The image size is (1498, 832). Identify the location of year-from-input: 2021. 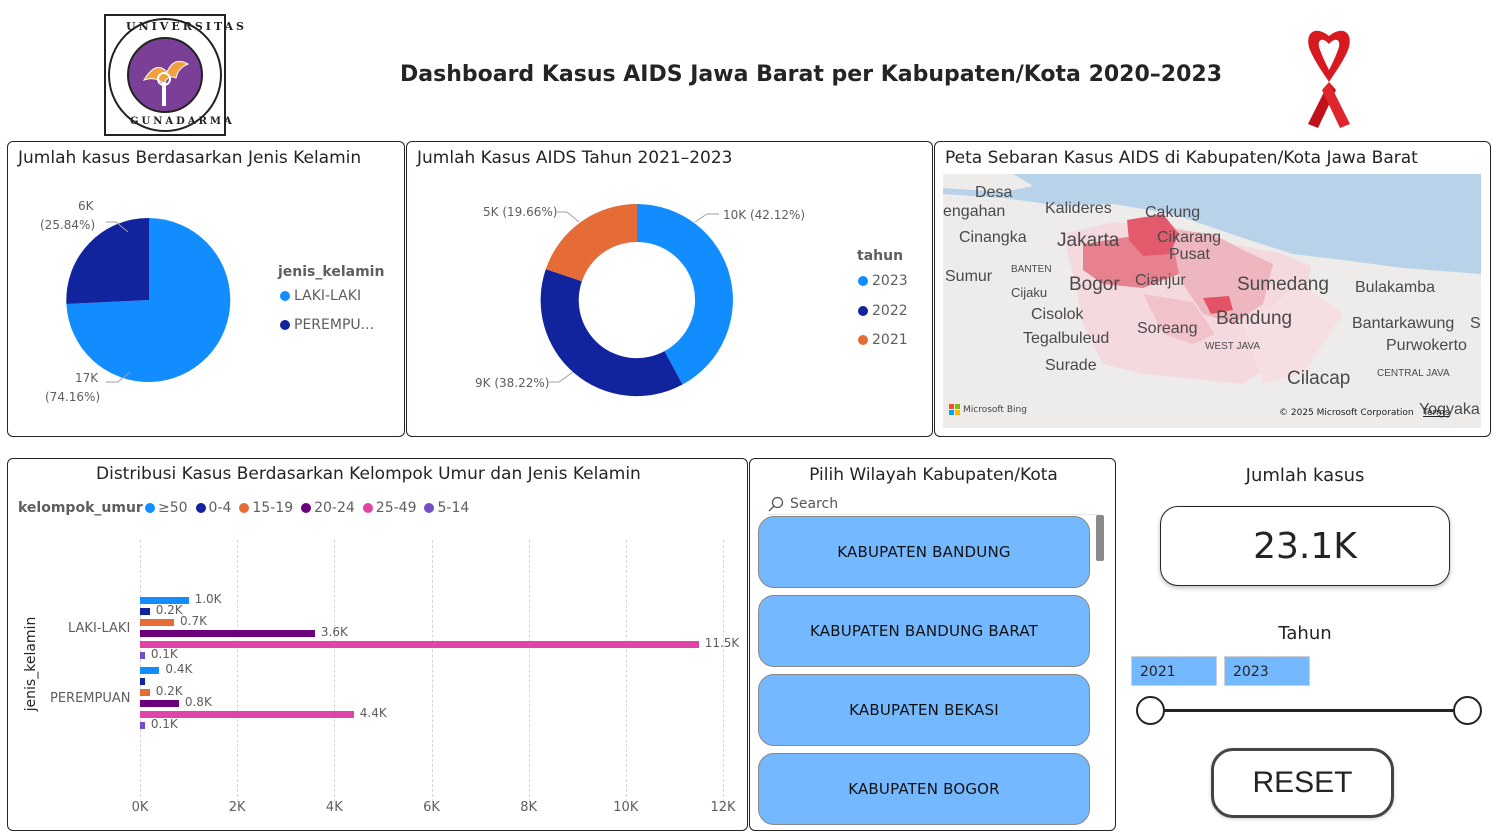
(1174, 671).